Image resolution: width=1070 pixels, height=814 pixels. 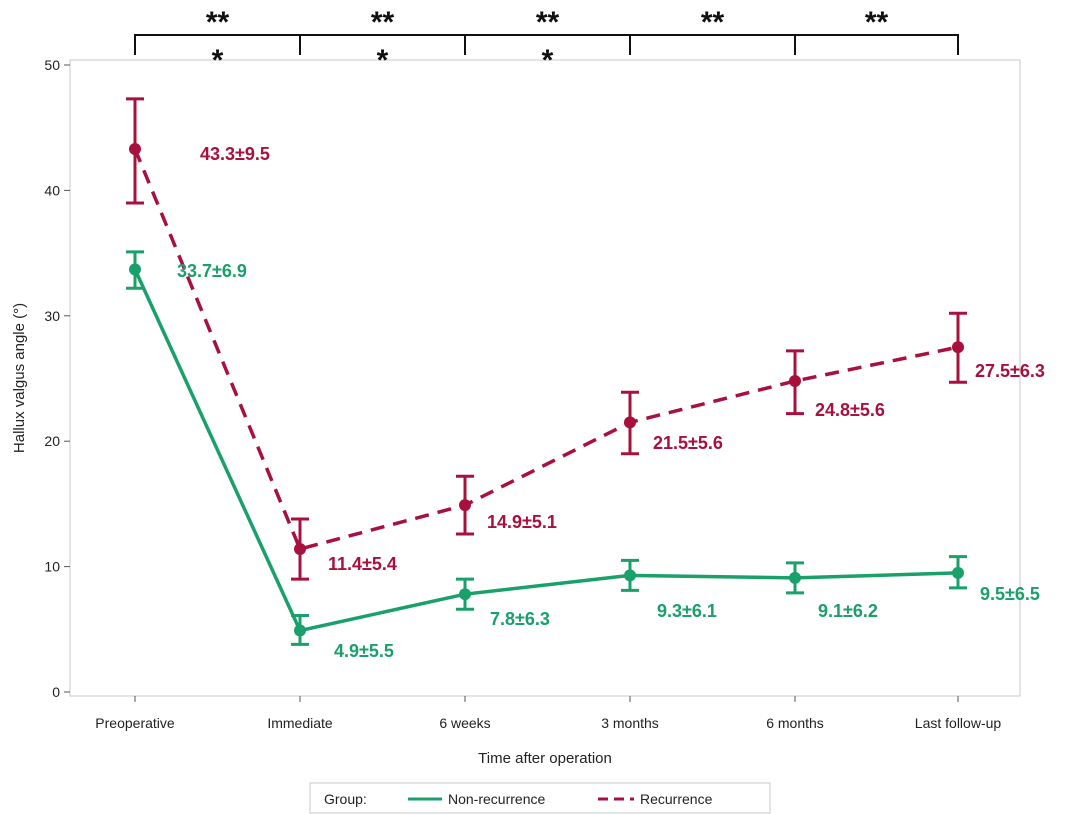 What do you see at coordinates (235, 154) in the screenshot?
I see `data-label: 43.3±9.5` at bounding box center [235, 154].